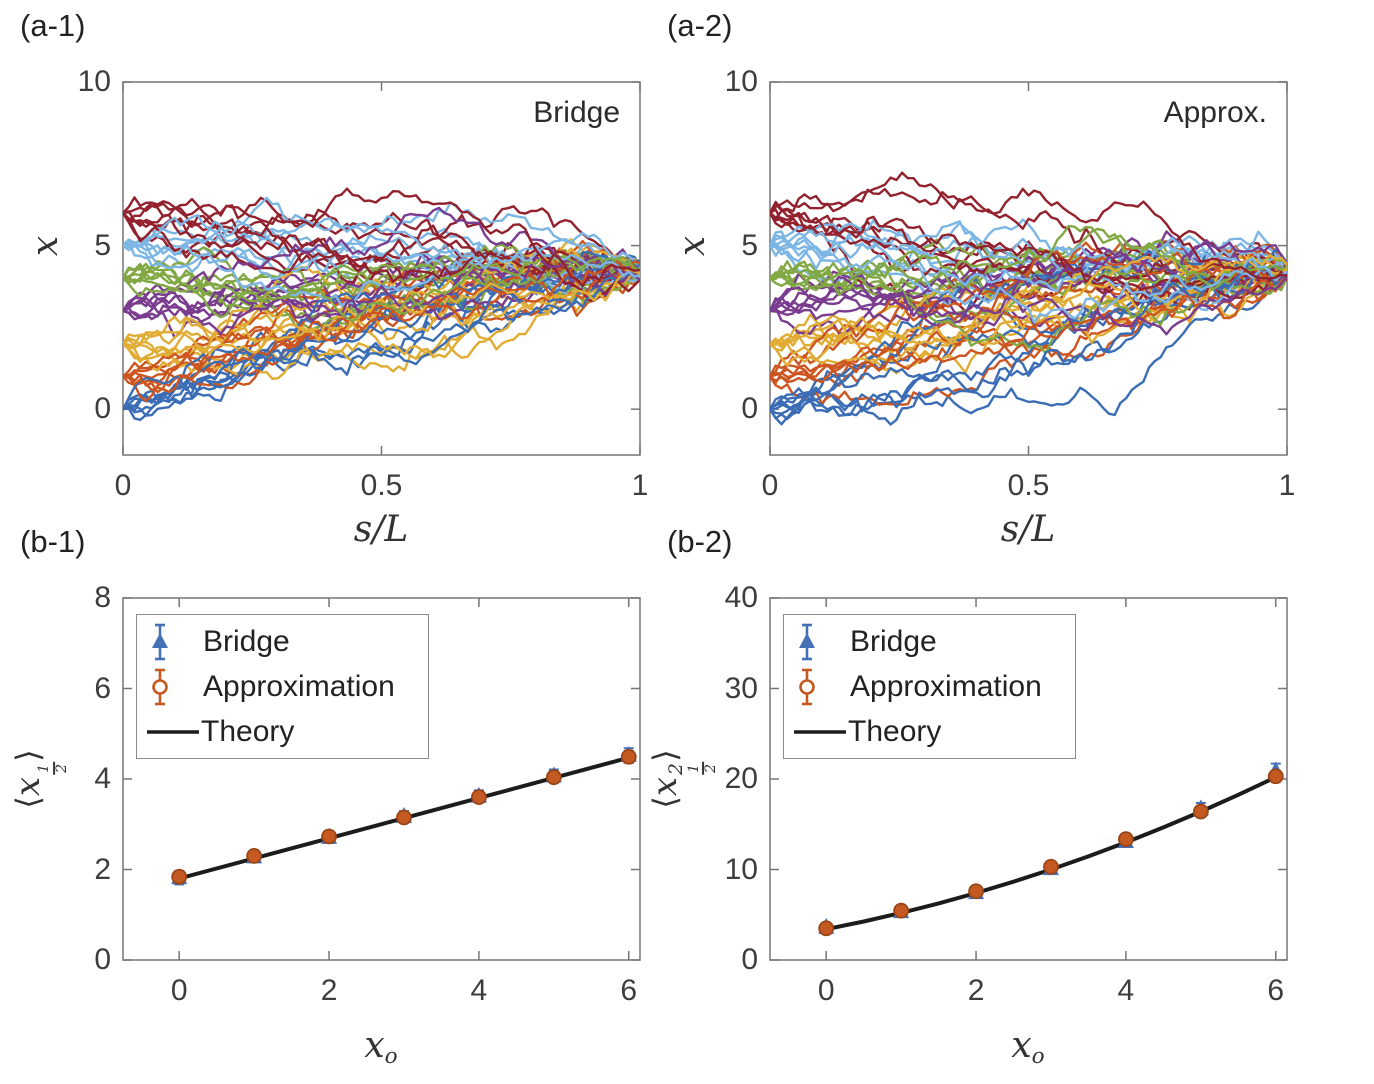  I want to click on series-bridge, so click(1051, 847).